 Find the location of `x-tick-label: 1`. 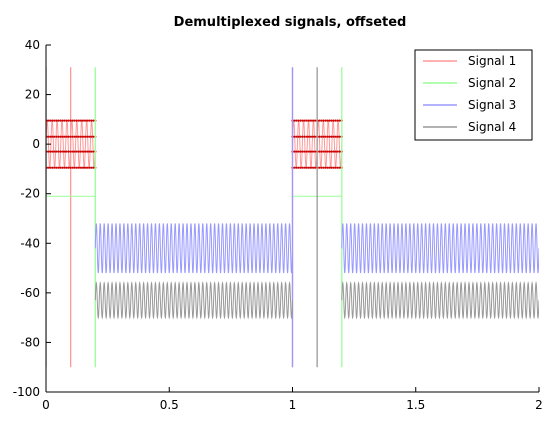

x-tick-label: 1 is located at coordinates (293, 405).